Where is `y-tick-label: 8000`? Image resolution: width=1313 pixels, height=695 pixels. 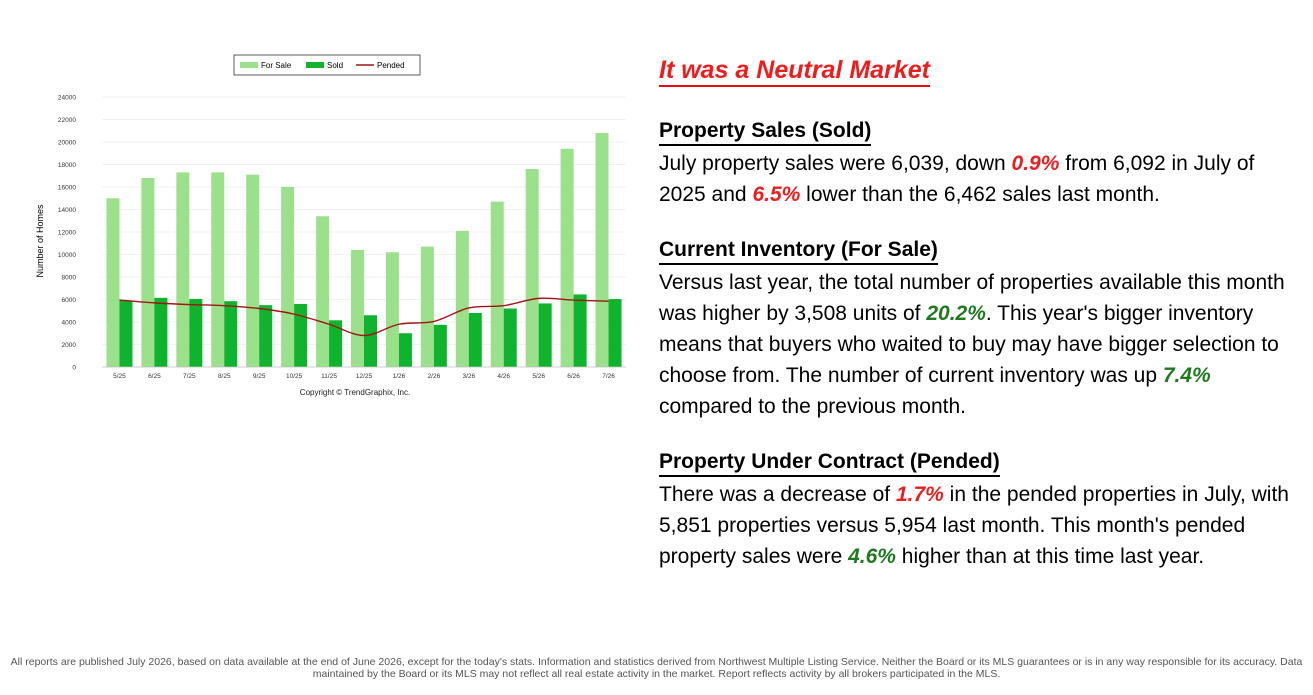 y-tick-label: 8000 is located at coordinates (69, 277).